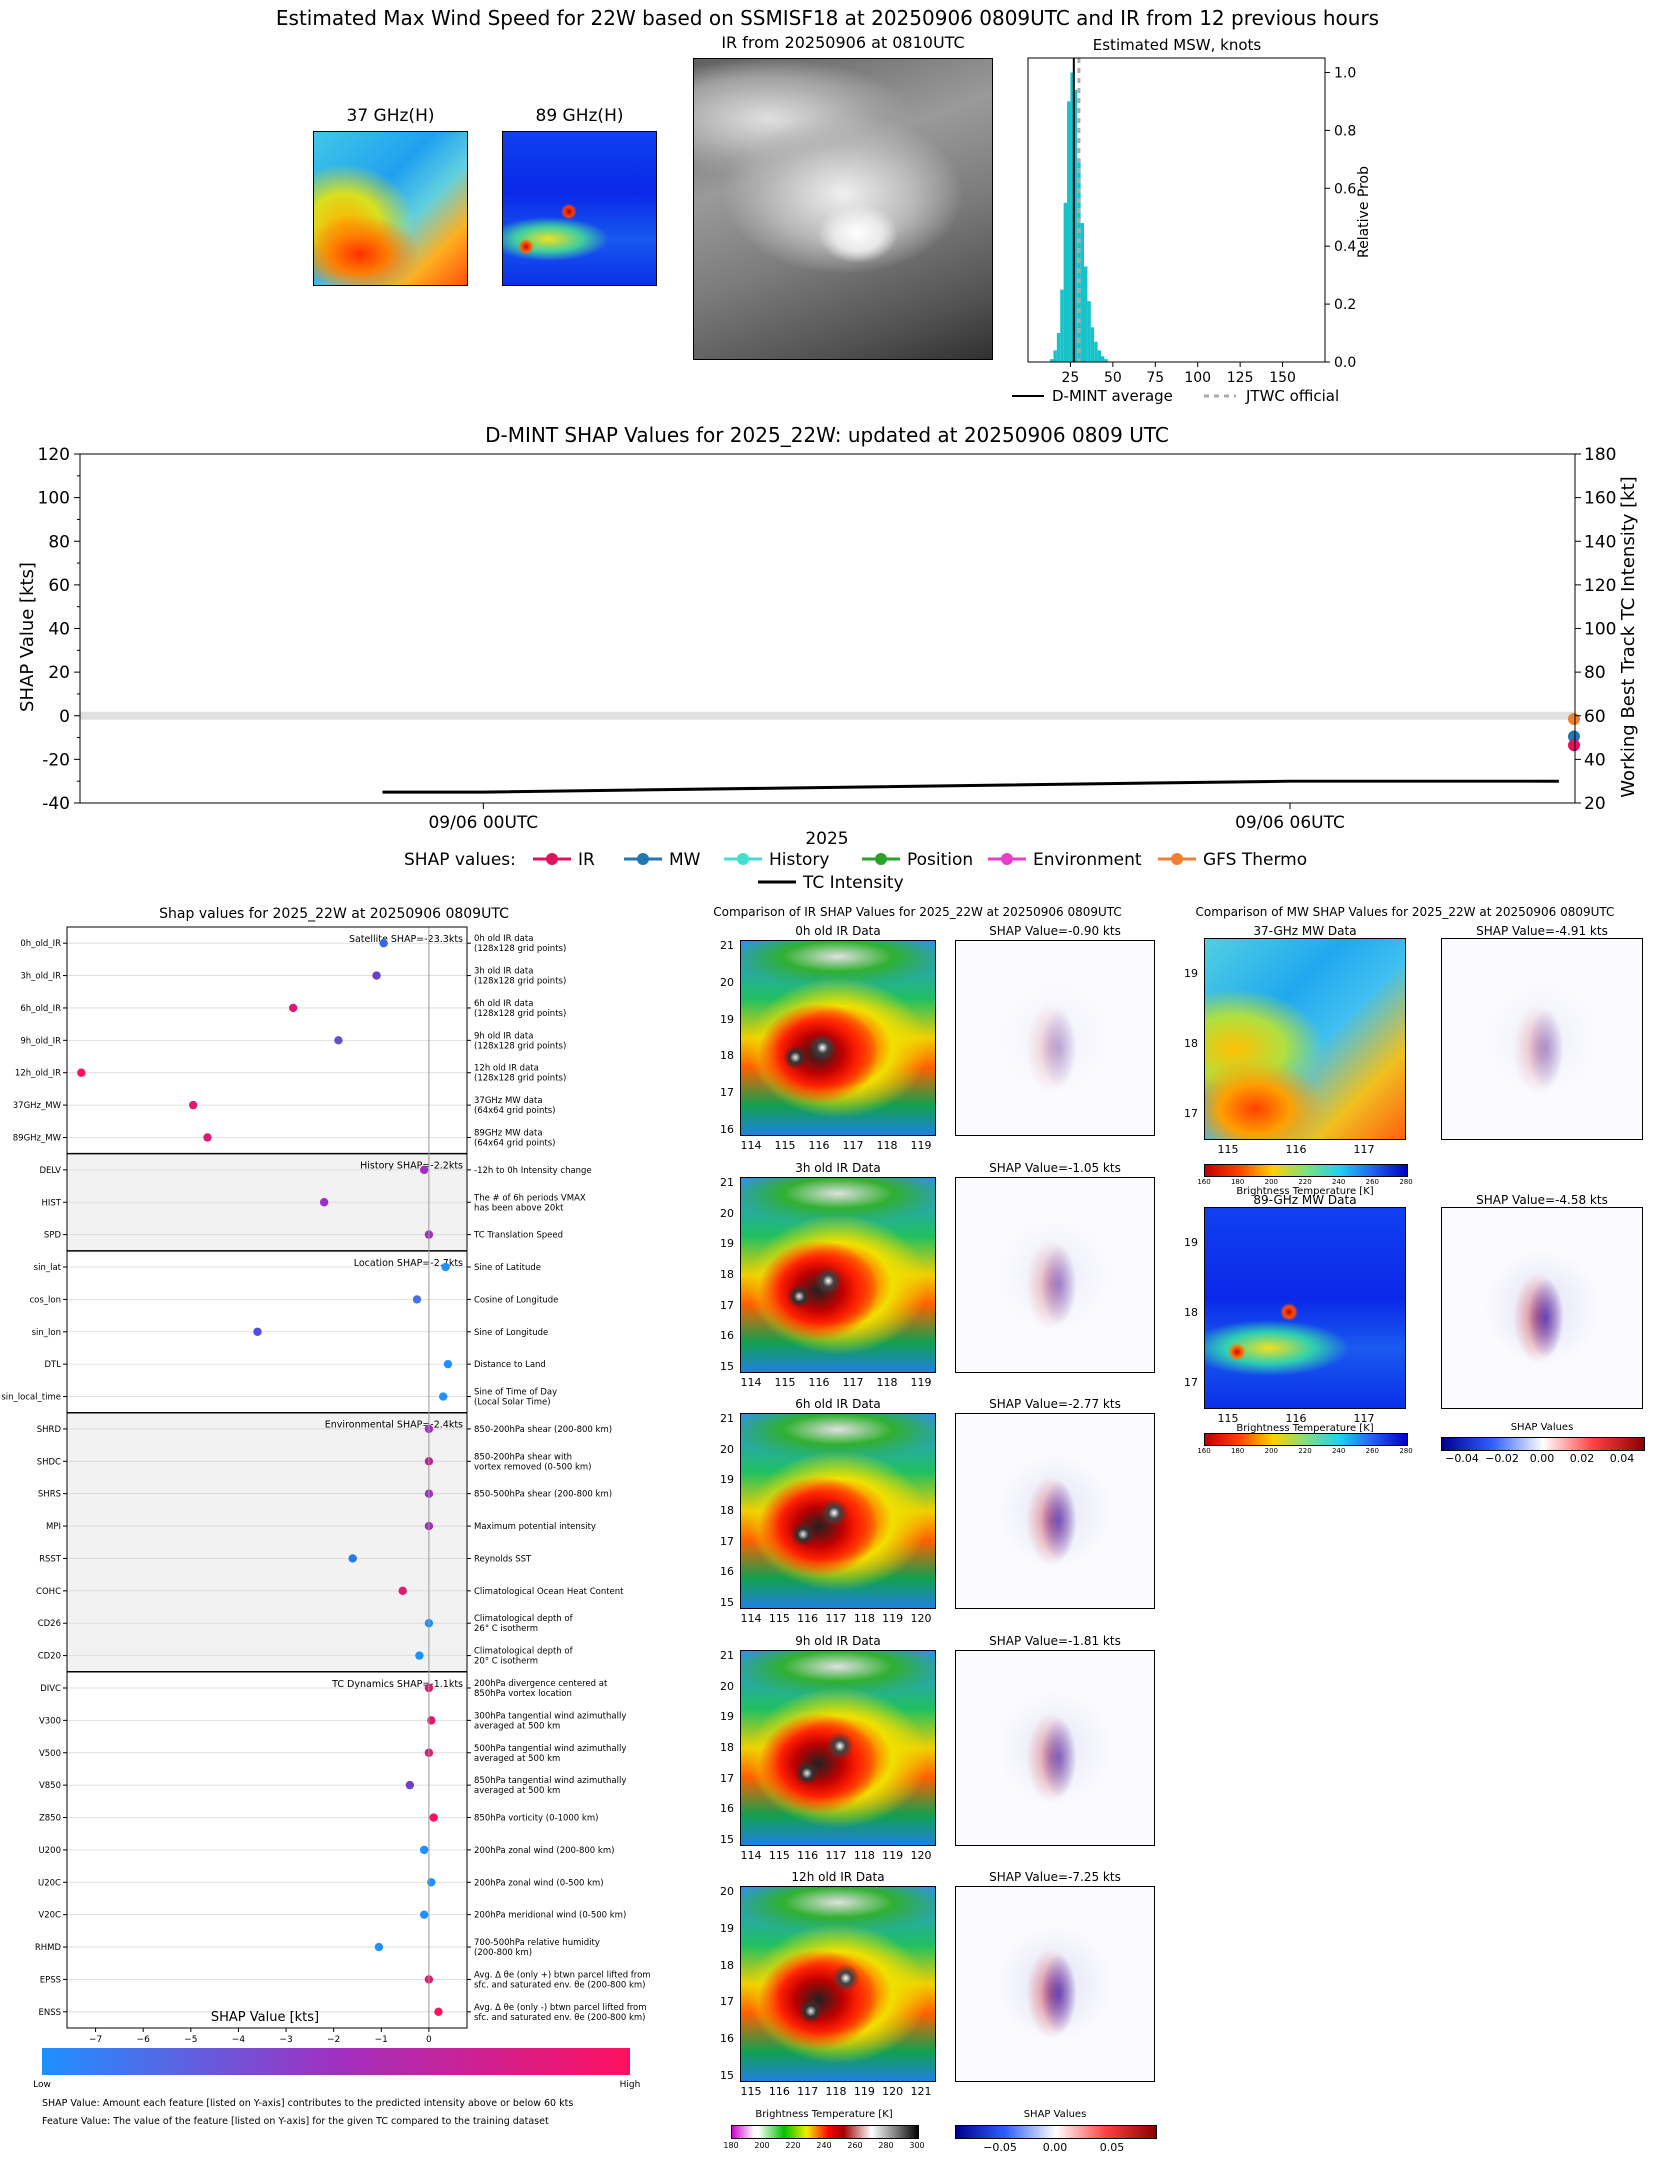 Image resolution: width=1655 pixels, height=2158 pixels. I want to click on feature-name: U20C, so click(49, 1883).